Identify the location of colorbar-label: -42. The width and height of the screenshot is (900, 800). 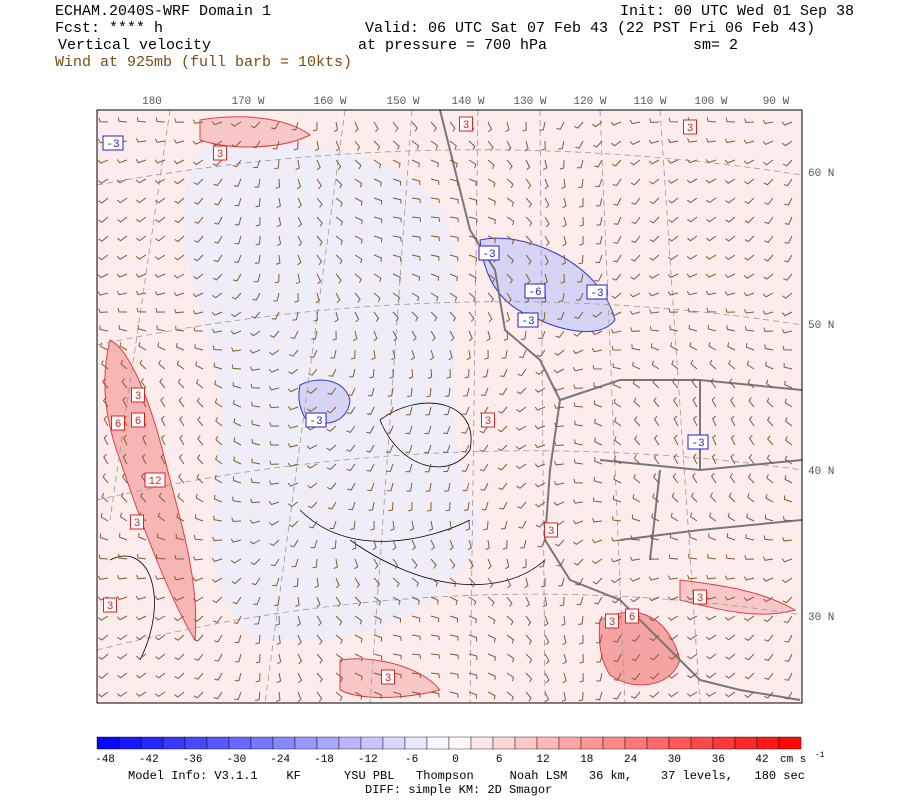
(149, 760).